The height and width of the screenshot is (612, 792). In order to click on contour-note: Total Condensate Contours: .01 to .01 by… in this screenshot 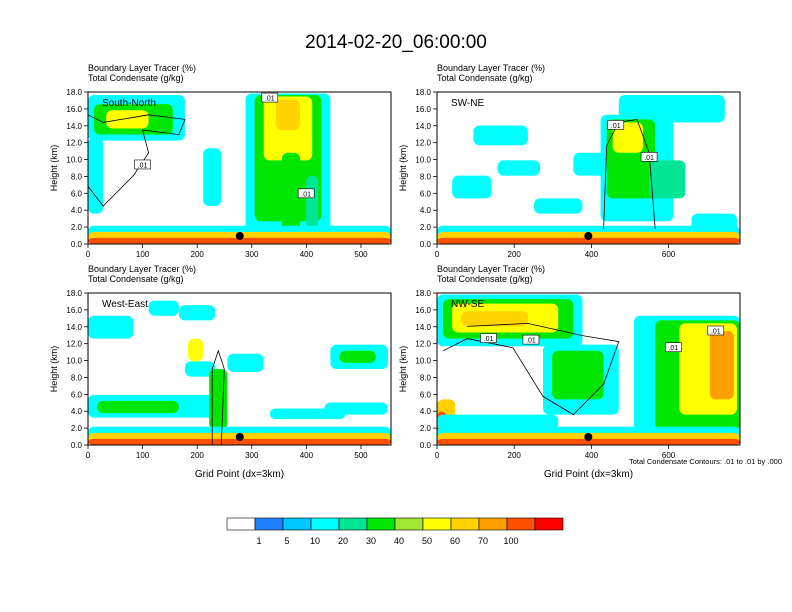, I will do `click(705, 461)`.